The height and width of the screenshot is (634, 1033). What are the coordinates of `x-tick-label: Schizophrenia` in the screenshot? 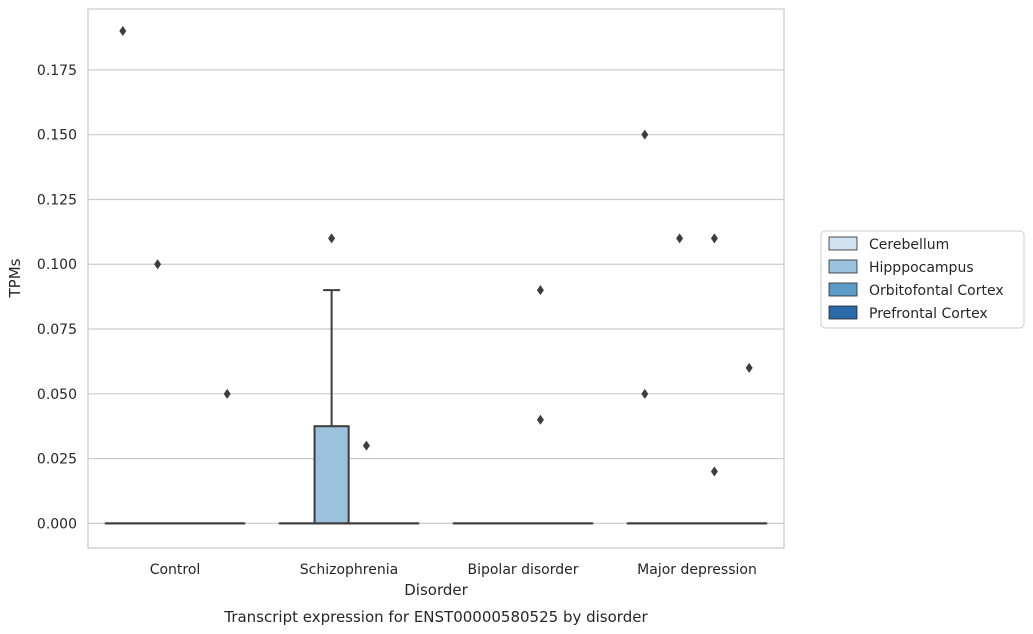 It's located at (349, 570).